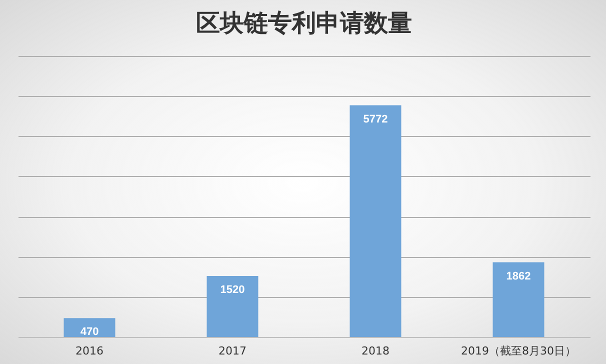 The image size is (606, 364). I want to click on data-label: 1520, so click(232, 290).